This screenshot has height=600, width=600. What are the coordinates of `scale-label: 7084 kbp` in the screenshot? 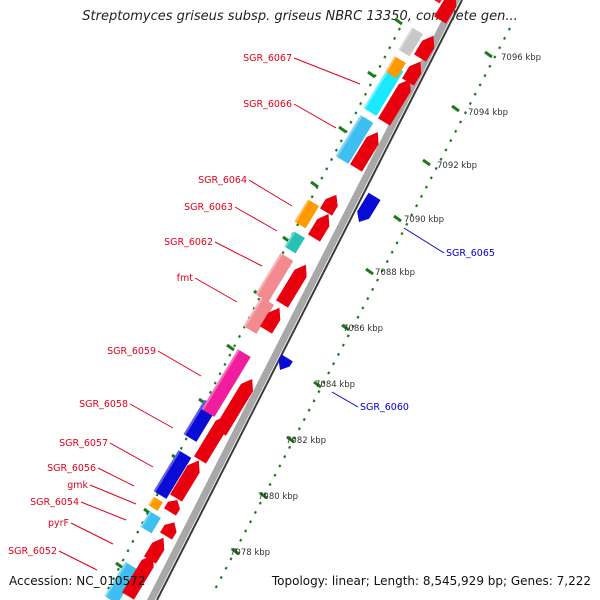 It's located at (335, 385).